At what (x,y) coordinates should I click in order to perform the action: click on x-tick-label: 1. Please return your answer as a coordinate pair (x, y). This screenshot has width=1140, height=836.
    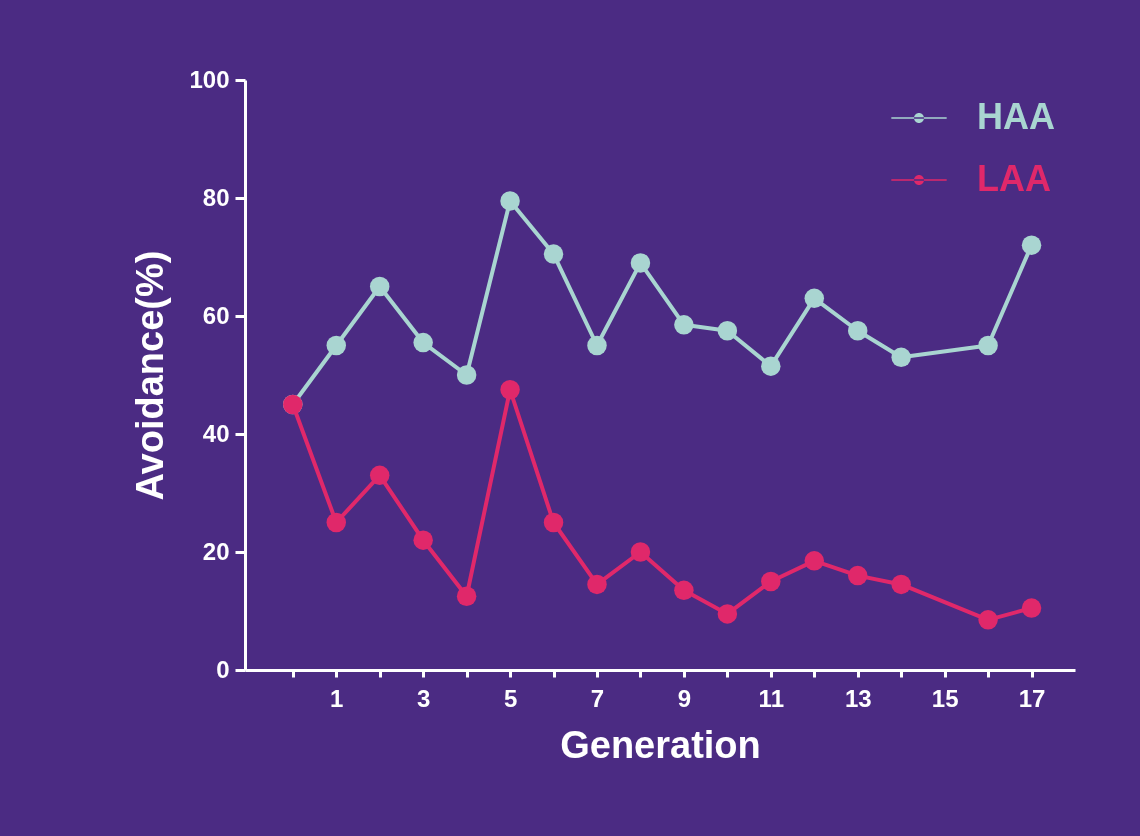
    Looking at the image, I should click on (337, 698).